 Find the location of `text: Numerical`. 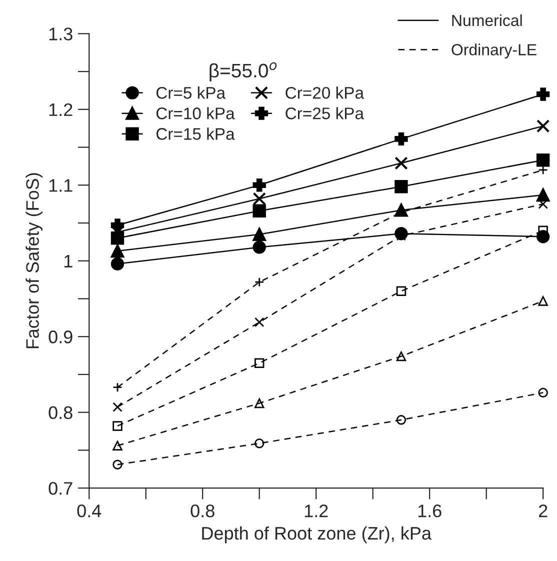

text: Numerical is located at coordinates (487, 20).